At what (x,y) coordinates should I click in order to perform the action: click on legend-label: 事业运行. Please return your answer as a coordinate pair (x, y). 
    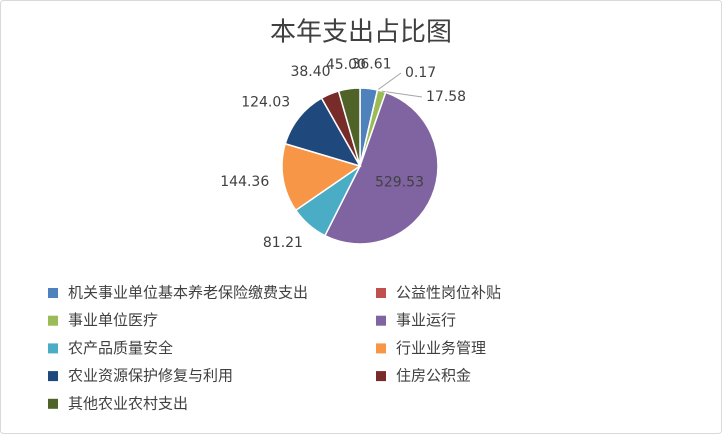
    Looking at the image, I should click on (426, 320).